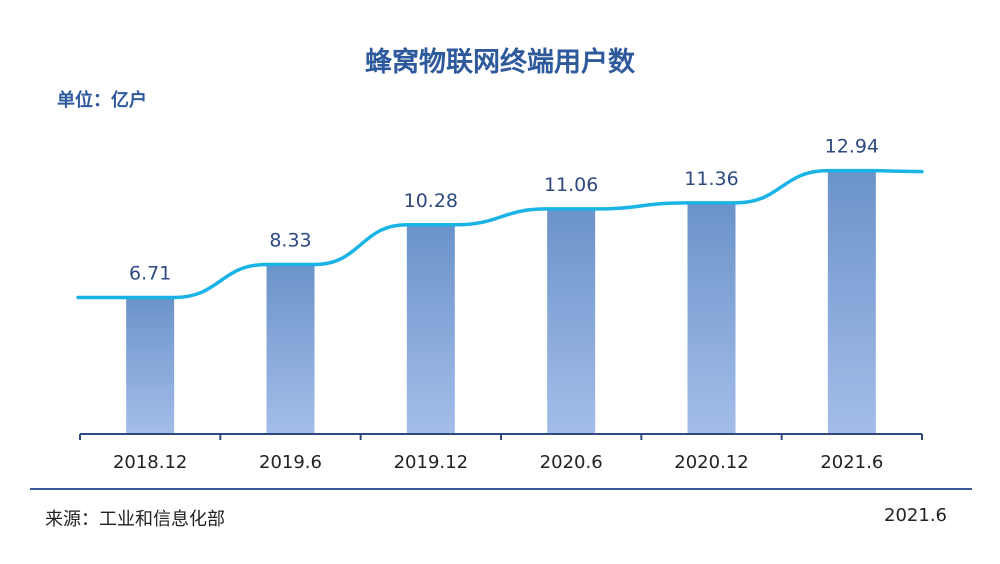 This screenshot has width=1000, height=564. I want to click on date-label: 2021.6, so click(915, 515).